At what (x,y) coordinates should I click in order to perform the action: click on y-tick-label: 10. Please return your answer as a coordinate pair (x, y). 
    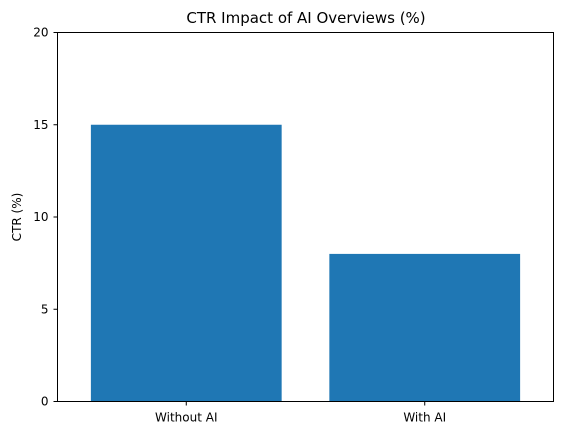
    Looking at the image, I should click on (40, 217).